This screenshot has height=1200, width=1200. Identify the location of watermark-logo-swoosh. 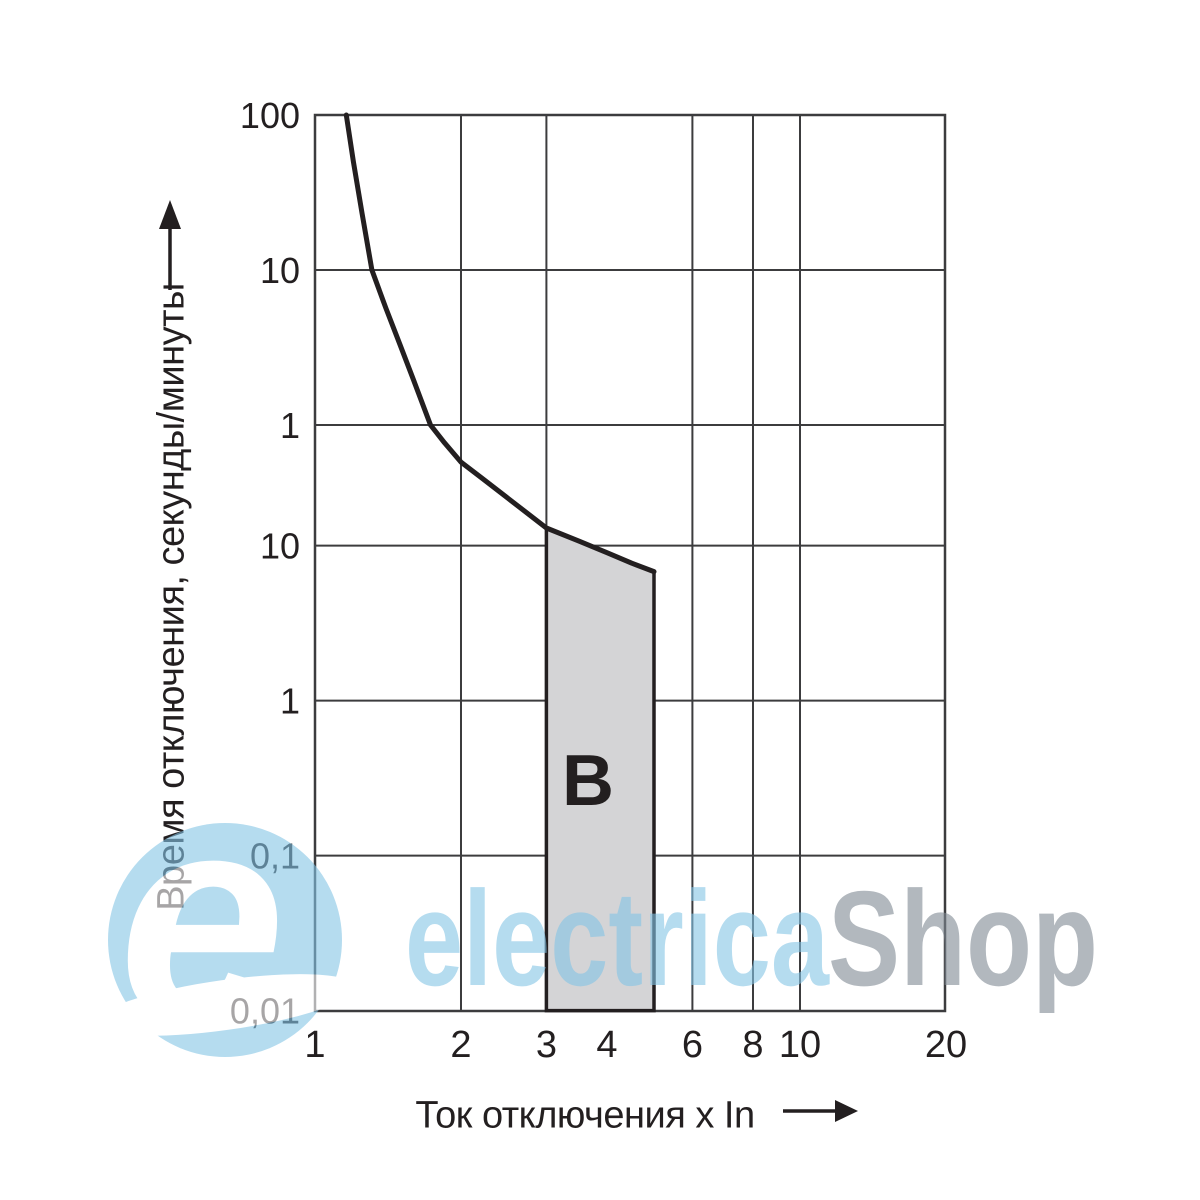
(225, 1005).